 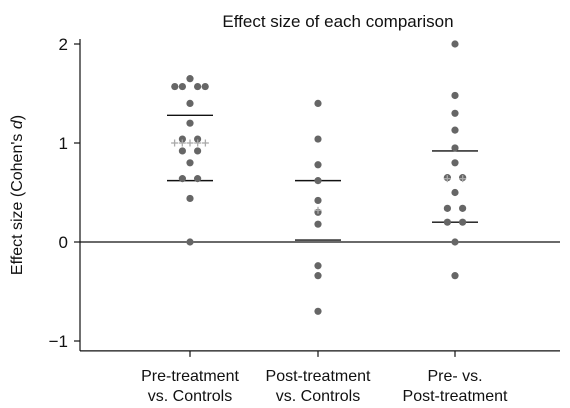 What do you see at coordinates (454, 376) in the screenshot?
I see `x-category-label-line1: Pre- vs.` at bounding box center [454, 376].